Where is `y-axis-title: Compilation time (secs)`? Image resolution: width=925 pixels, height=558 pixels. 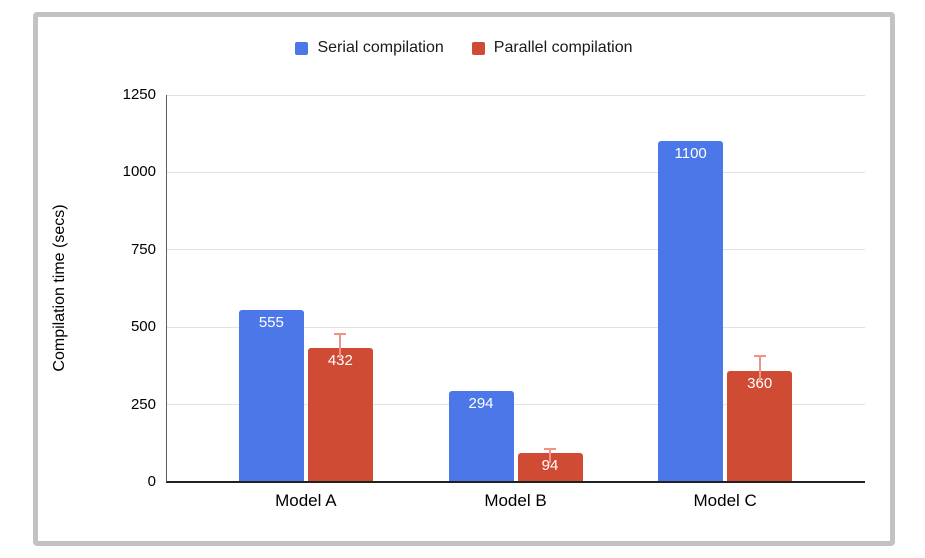
y-axis-title: Compilation time (secs) is located at coordinates (59, 288).